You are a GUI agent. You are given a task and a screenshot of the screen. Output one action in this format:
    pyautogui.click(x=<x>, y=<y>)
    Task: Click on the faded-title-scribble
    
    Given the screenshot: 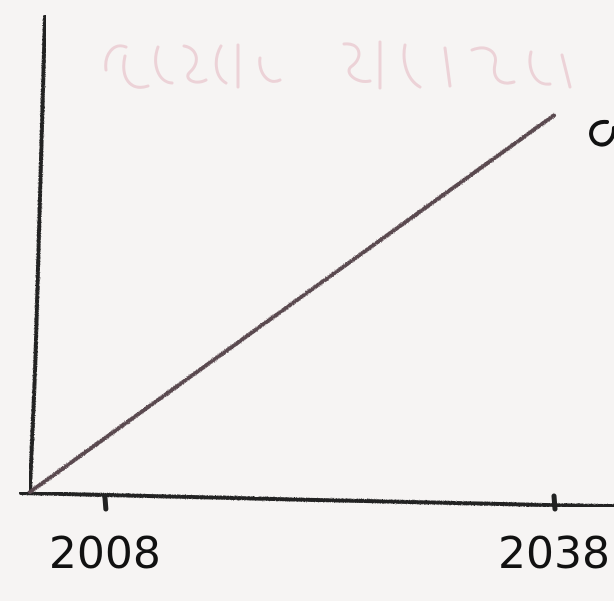 What is the action you would take?
    pyautogui.click(x=338, y=65)
    